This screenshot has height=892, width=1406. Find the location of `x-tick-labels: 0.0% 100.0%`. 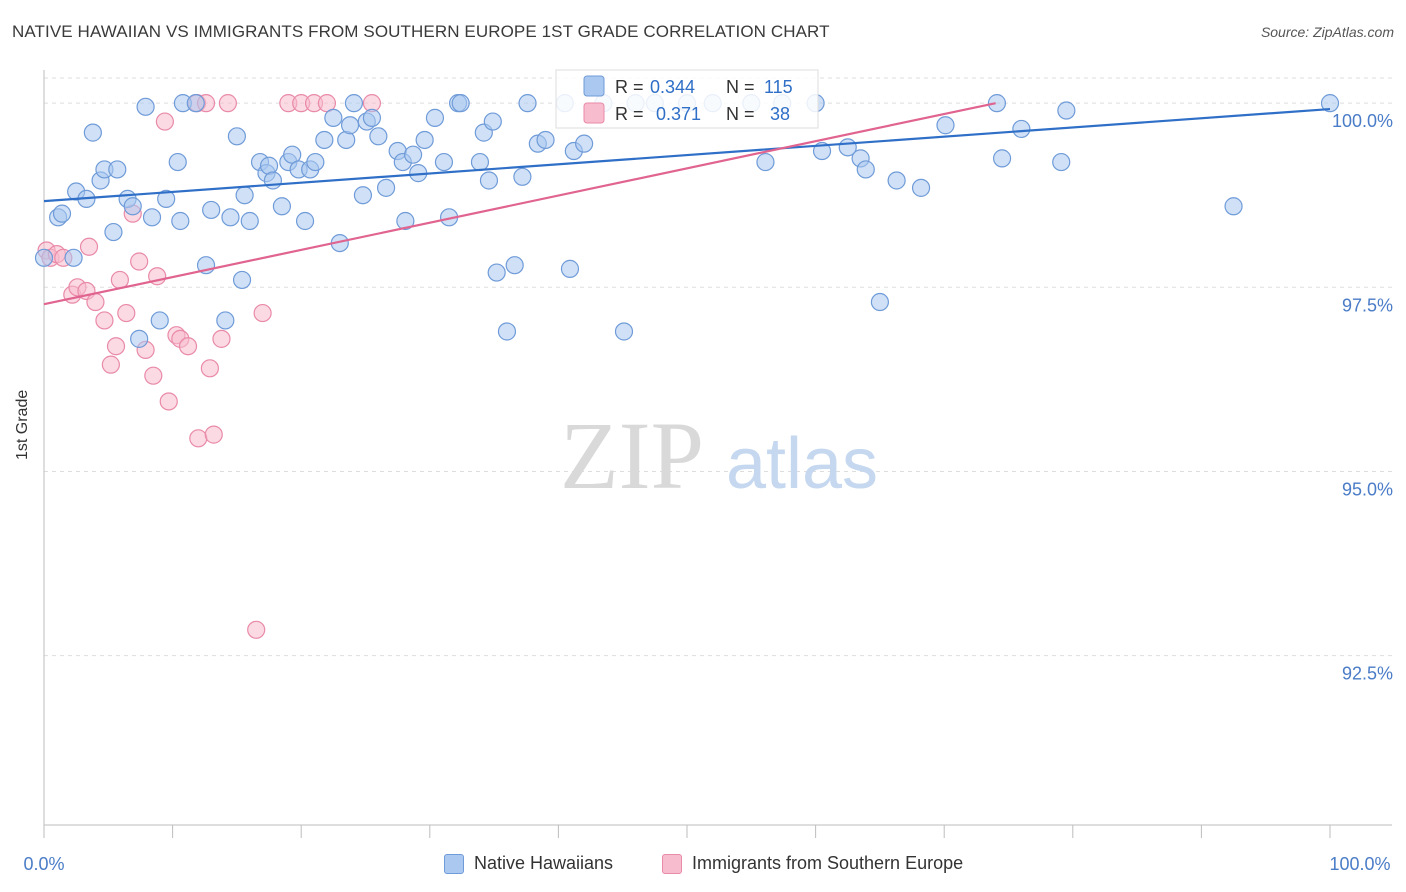

x-tick-labels: 0.0% 100.0% is located at coordinates (706, 864).